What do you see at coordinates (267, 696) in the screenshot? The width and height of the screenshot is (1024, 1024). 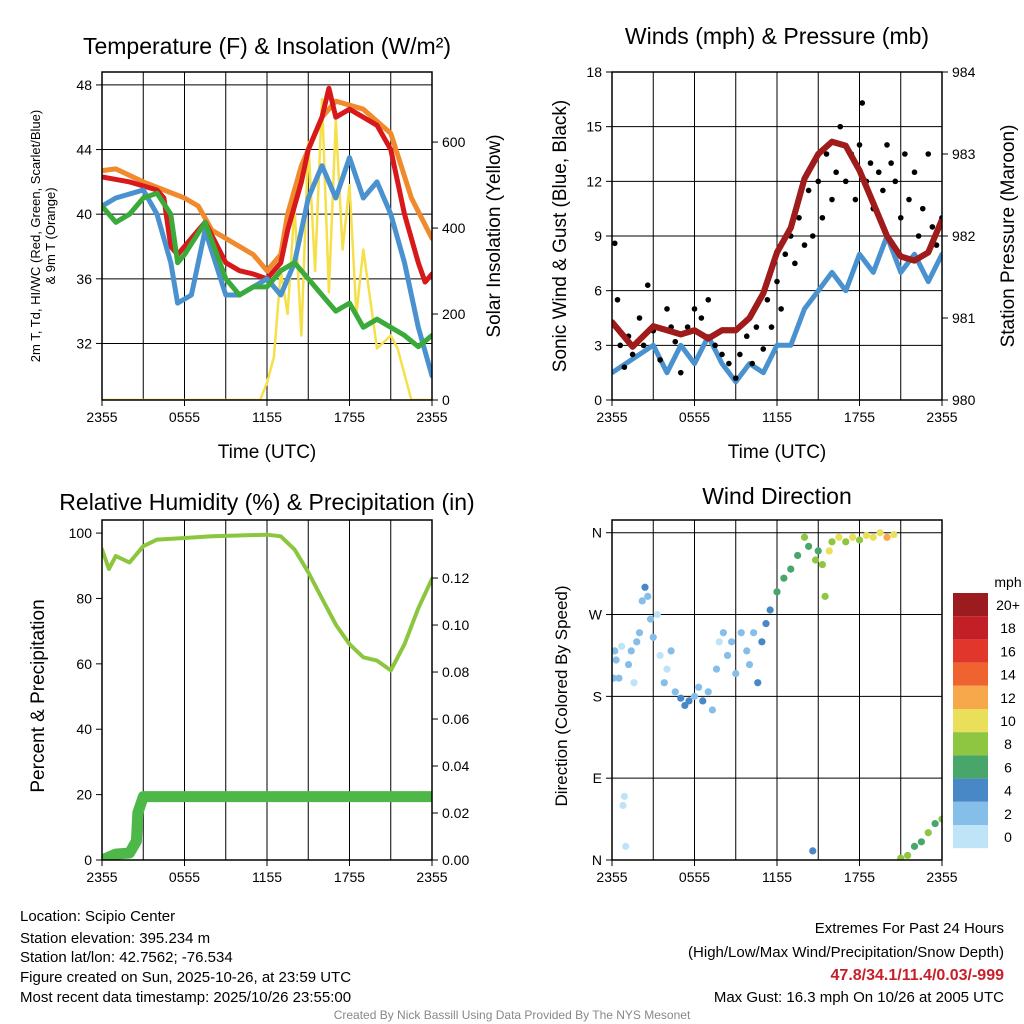 I see `rh-data` at bounding box center [267, 696].